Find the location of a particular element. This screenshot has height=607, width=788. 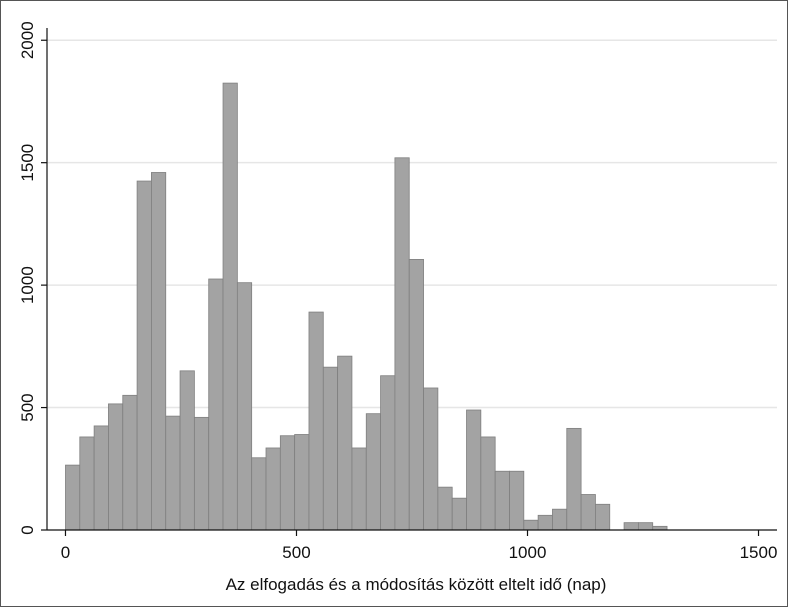

x-tick-label-0: 0 is located at coordinates (65, 552).